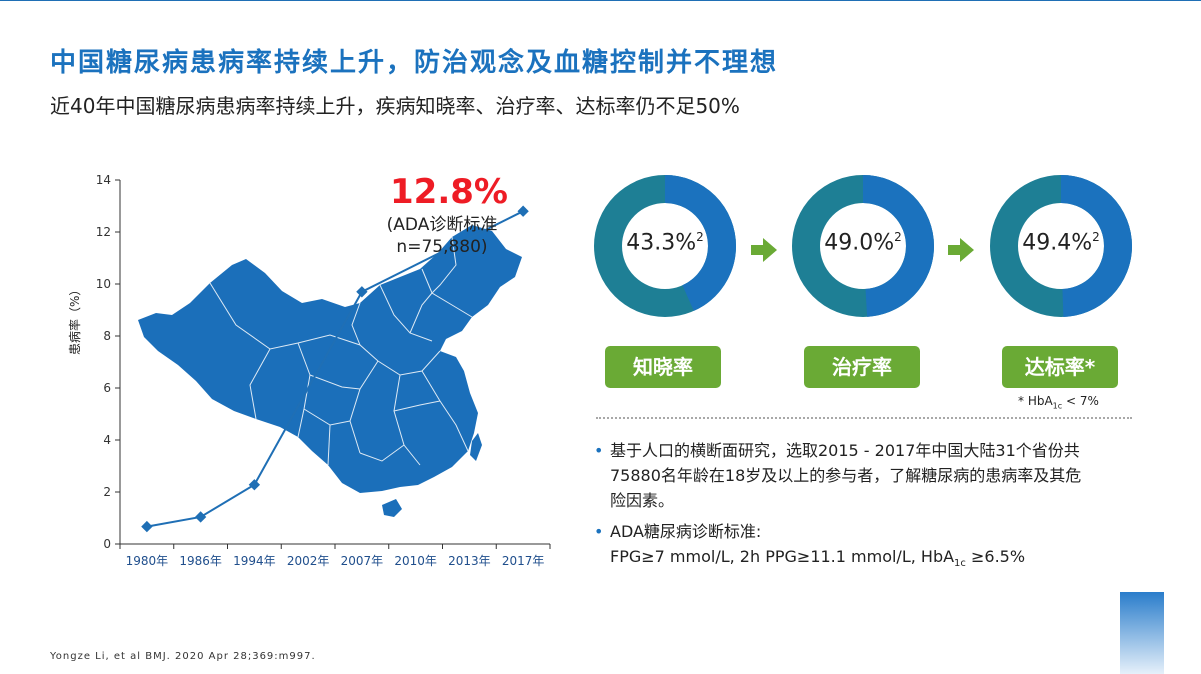  Describe the element at coordinates (442, 225) in the screenshot. I see `note-line-1: (ADA诊断标准` at that location.